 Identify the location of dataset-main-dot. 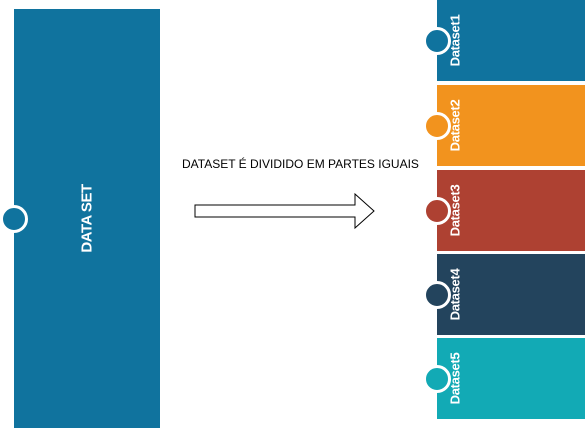
(14, 219).